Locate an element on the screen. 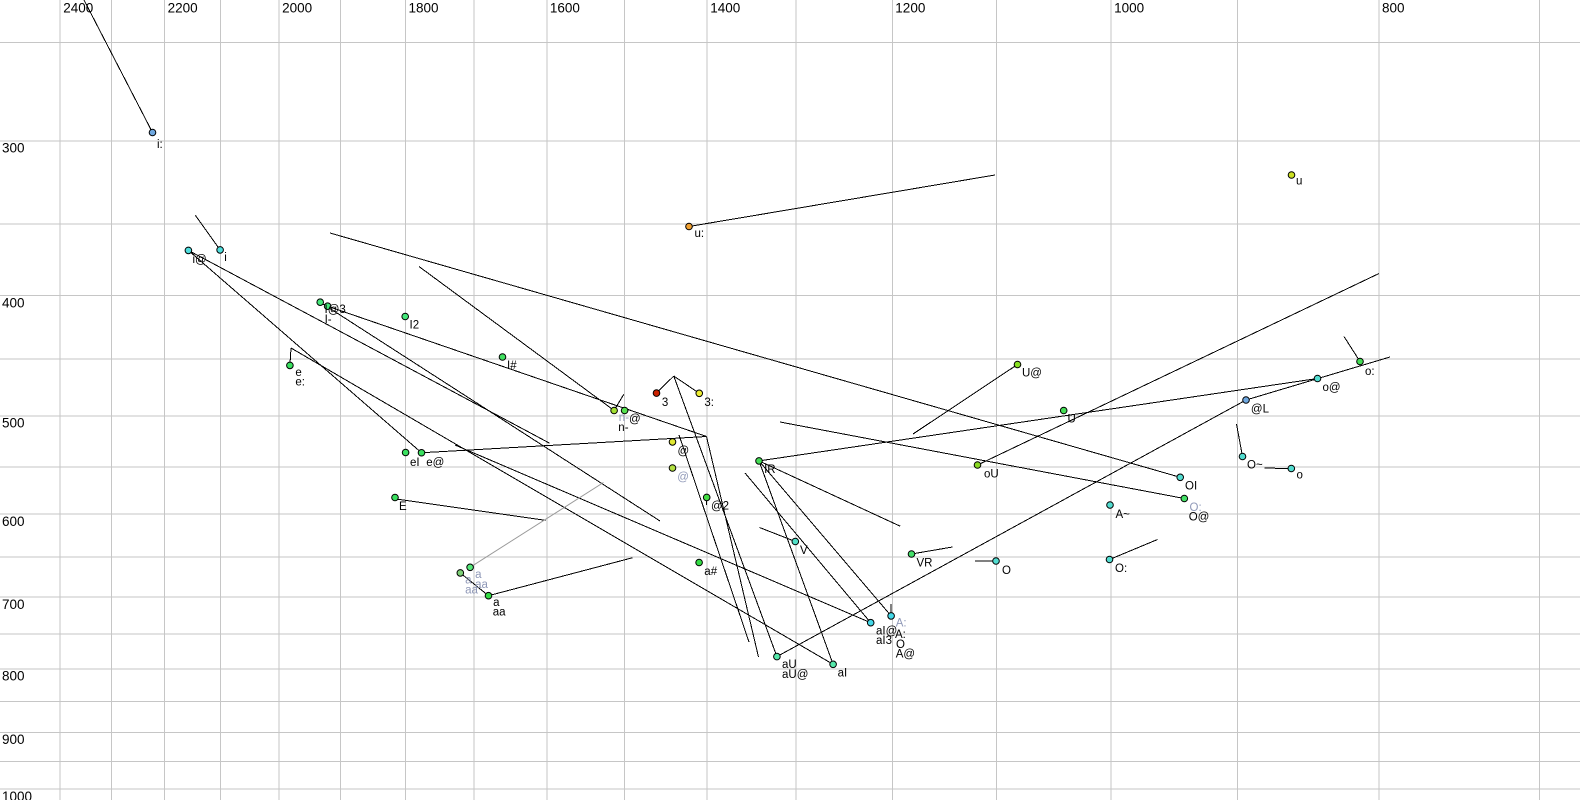  svg-text: 2200 is located at coordinates (183, 8).